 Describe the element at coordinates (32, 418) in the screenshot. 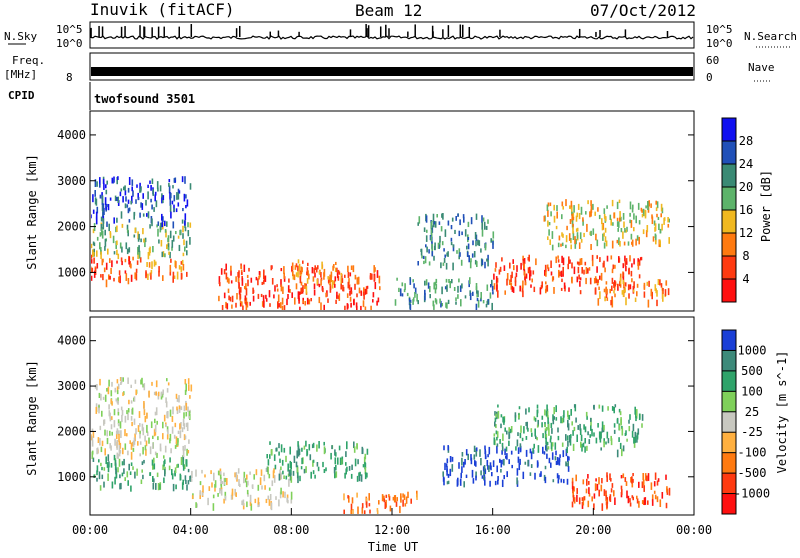

I see `velocity-ylabel: Slant Range [km]` at that location.